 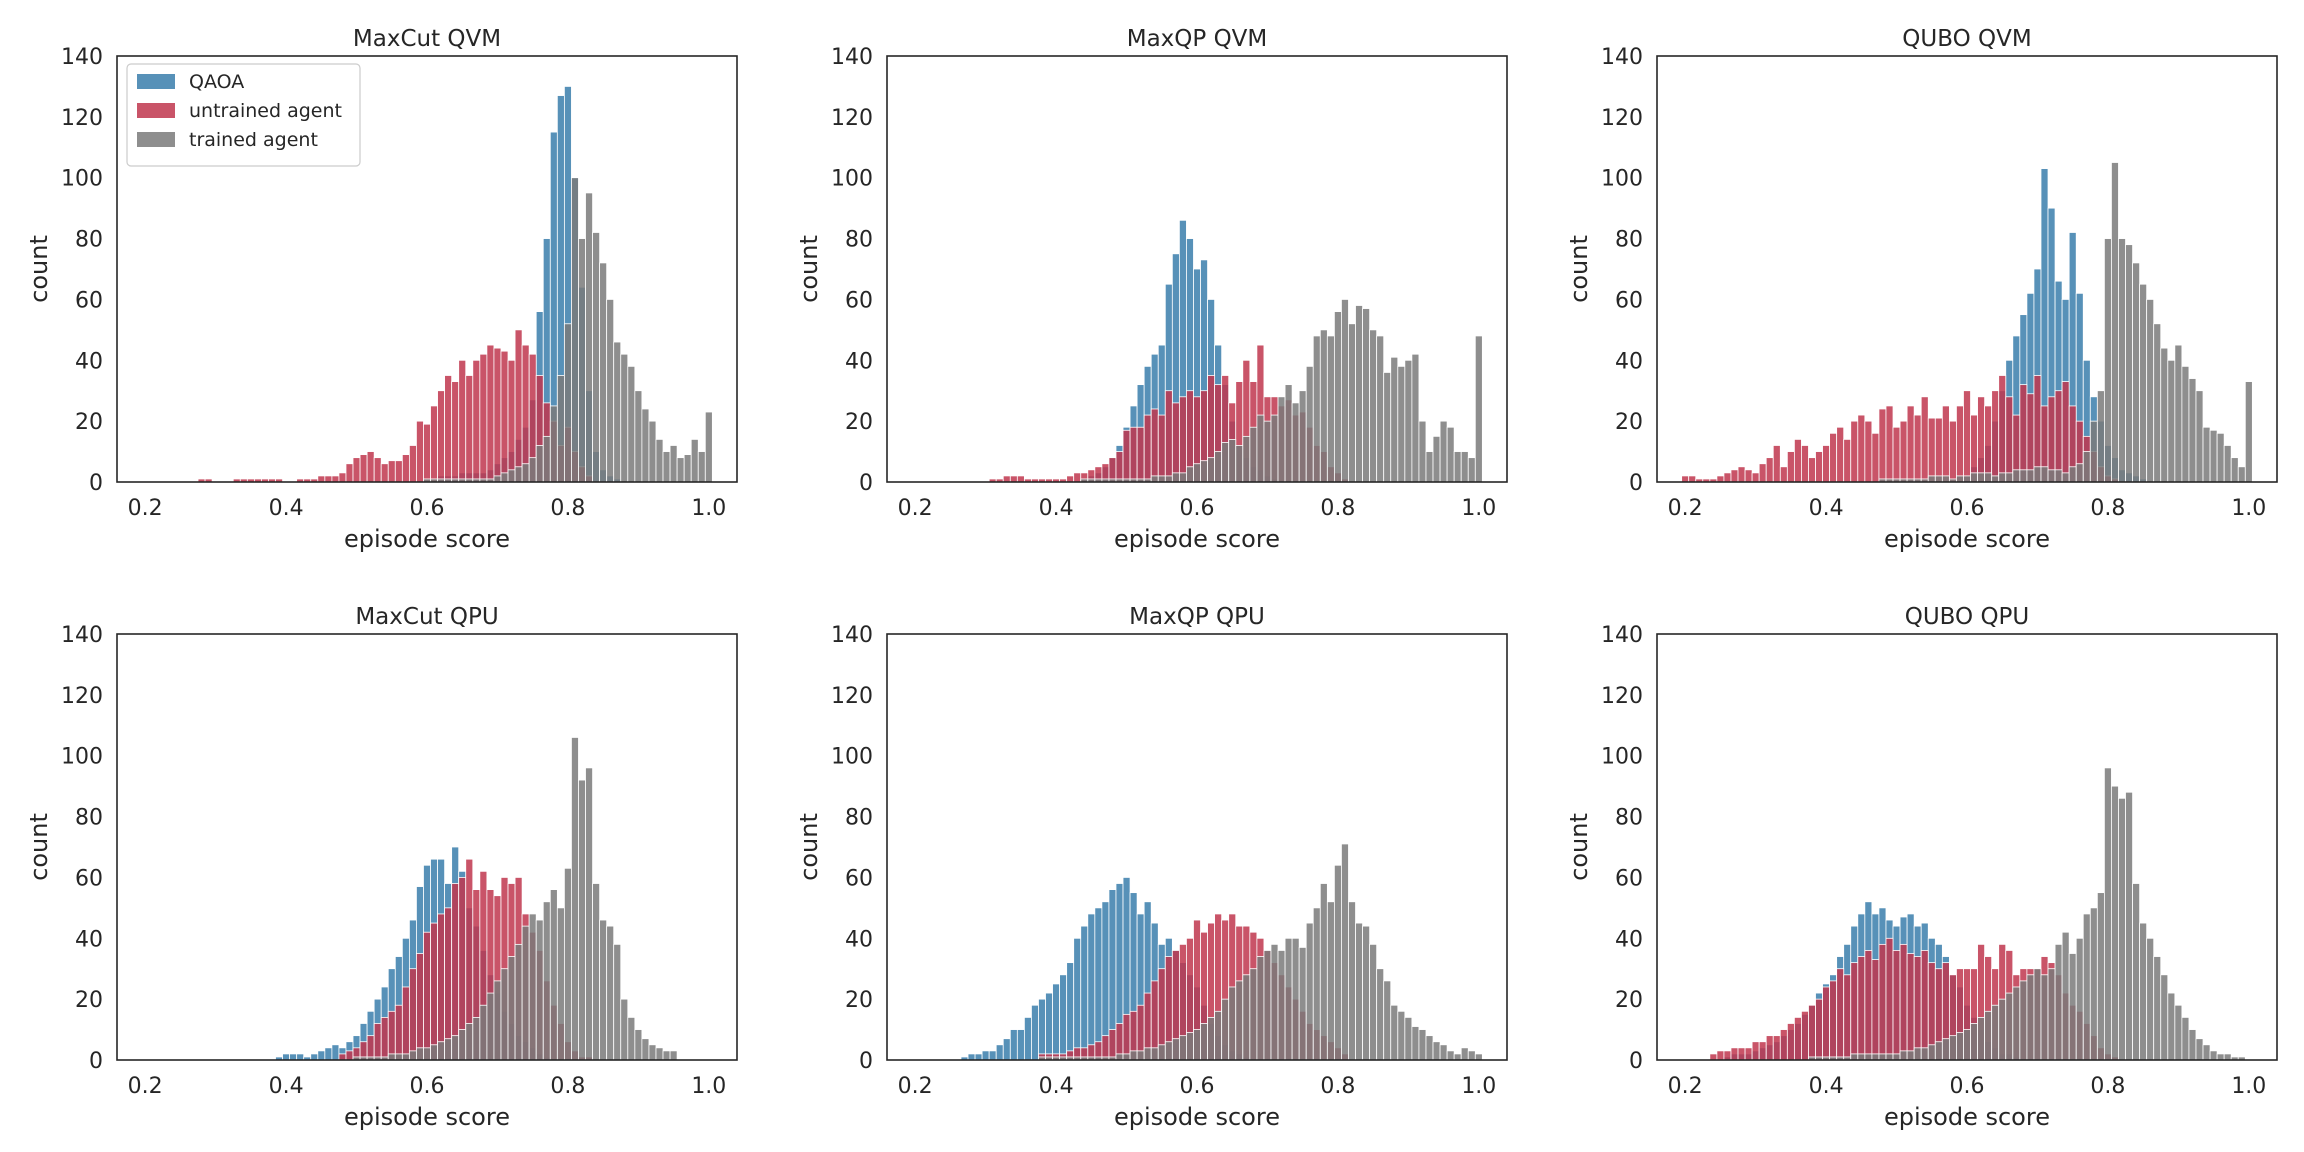 What do you see at coordinates (852, 57) in the screenshot?
I see `y-tick-label: 140` at bounding box center [852, 57].